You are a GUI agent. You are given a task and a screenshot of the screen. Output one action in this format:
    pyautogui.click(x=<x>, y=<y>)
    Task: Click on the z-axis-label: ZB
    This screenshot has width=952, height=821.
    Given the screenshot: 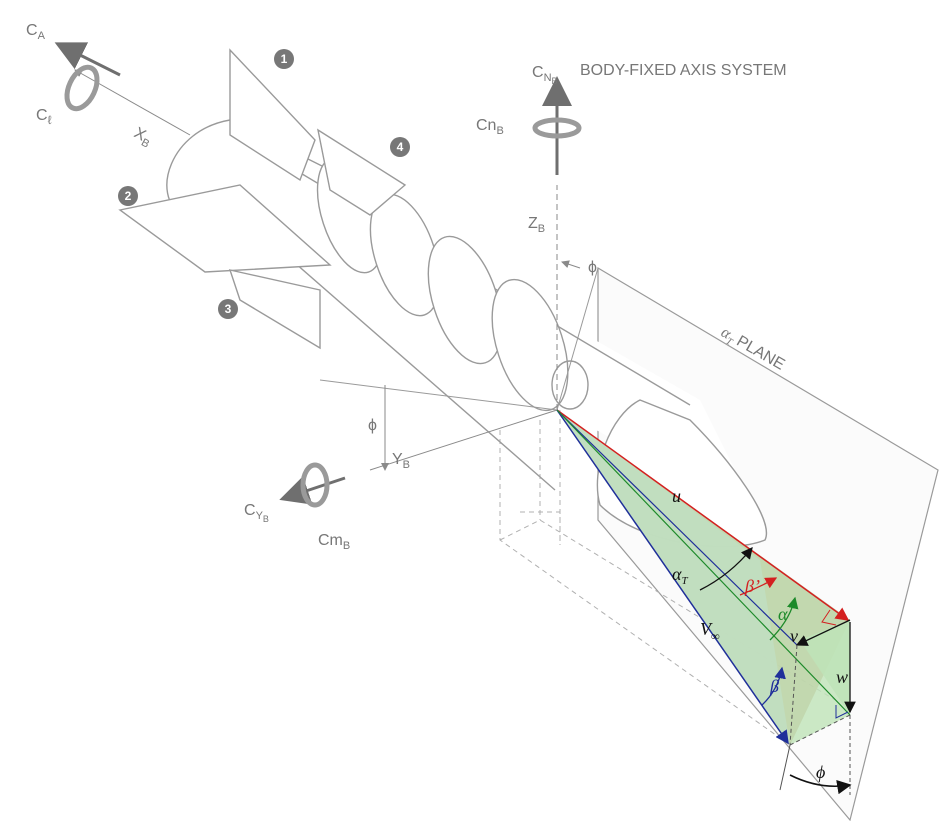 What is the action you would take?
    pyautogui.click(x=536, y=225)
    